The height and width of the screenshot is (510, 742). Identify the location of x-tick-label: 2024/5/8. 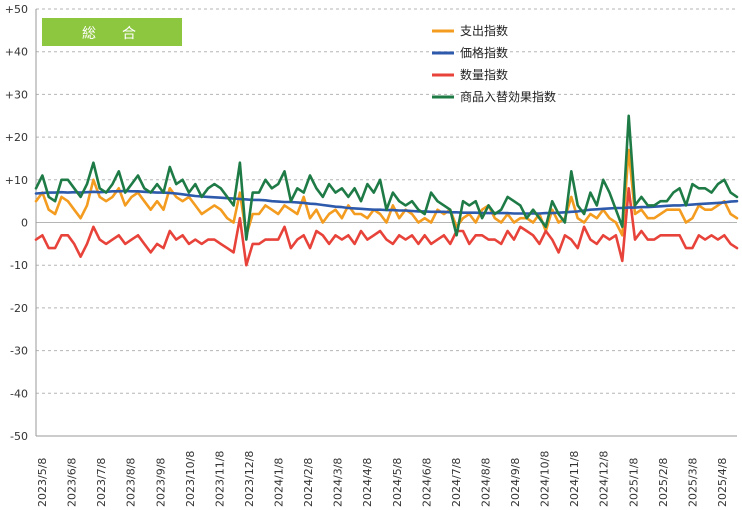
(397, 482).